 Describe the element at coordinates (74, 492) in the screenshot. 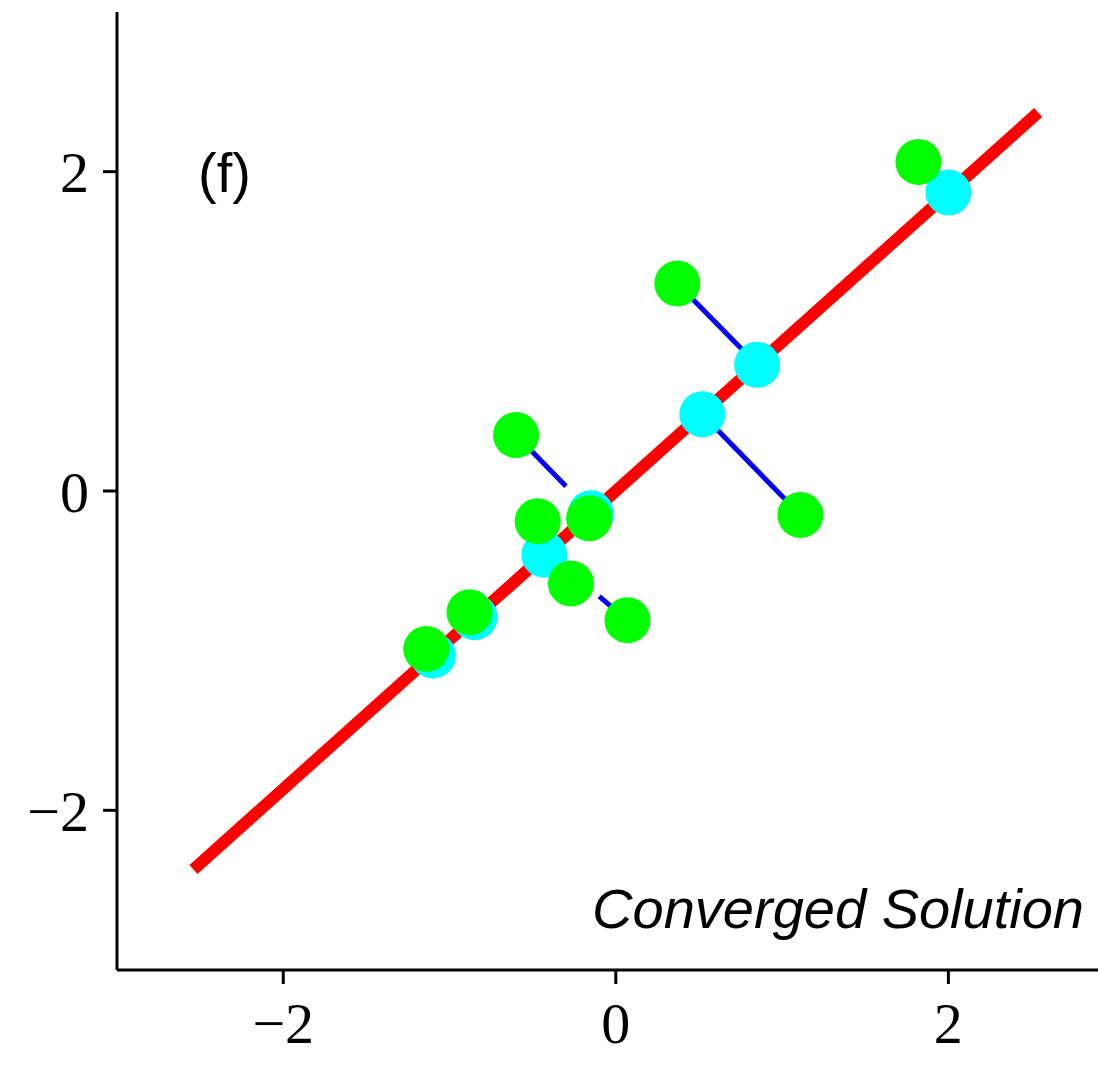

I see `y-tick-label: 0` at that location.